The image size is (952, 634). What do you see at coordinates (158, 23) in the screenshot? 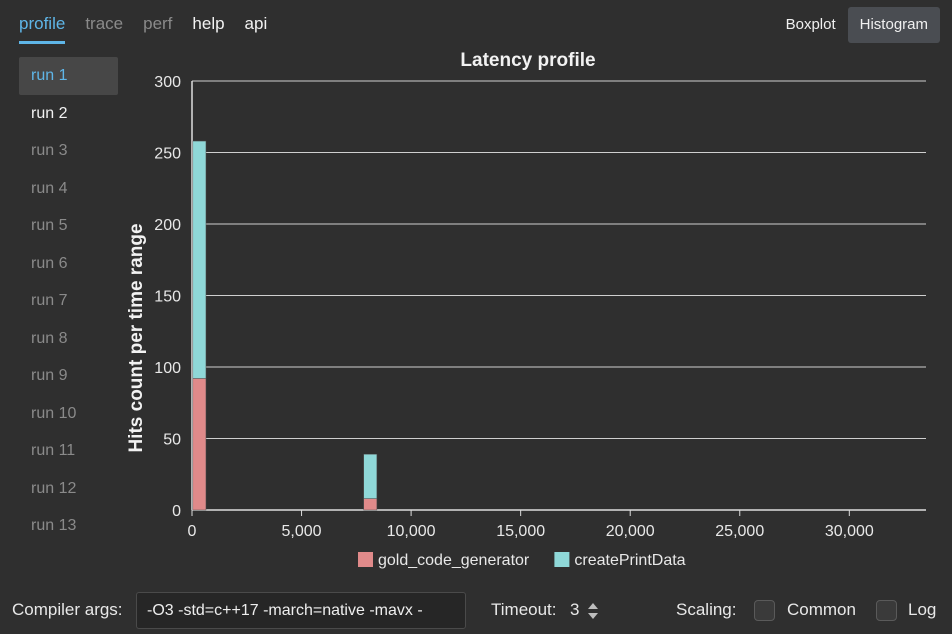
I see `tab-perf: perf` at bounding box center [158, 23].